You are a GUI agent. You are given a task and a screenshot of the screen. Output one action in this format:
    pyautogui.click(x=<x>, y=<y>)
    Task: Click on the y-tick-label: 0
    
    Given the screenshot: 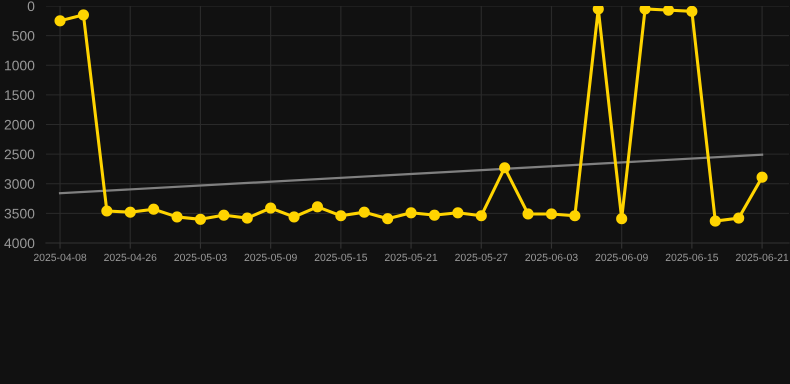 What is the action you would take?
    pyautogui.click(x=31, y=6)
    